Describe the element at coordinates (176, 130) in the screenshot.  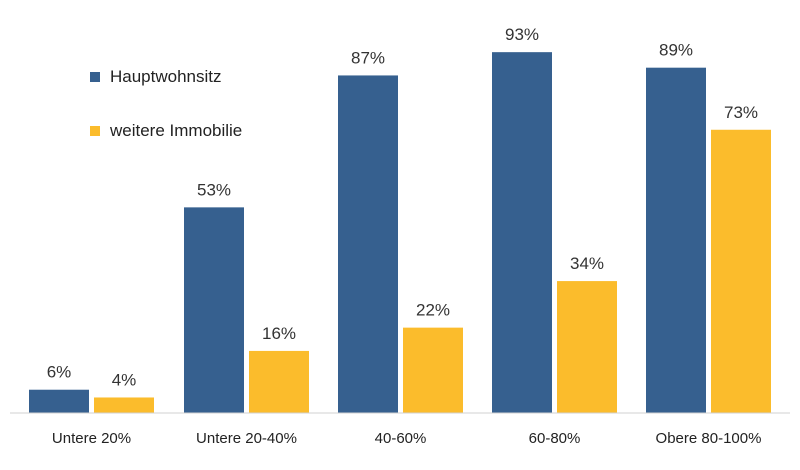
I see `legend-label: weitere Immobilie` at that location.